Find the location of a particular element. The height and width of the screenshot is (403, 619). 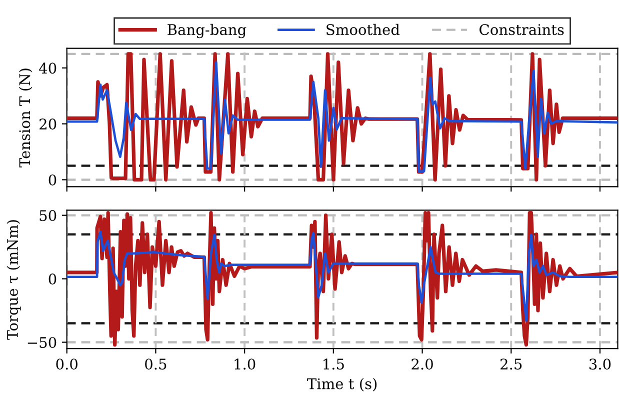

x-tick-label: 1.0 is located at coordinates (245, 364).